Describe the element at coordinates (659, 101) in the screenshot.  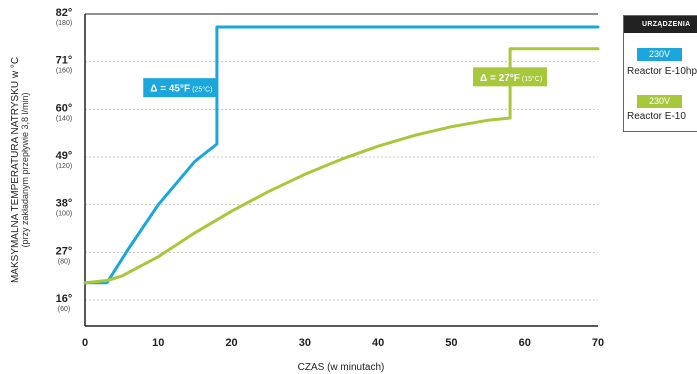
I see `legend-swatch-e10: 230V` at that location.